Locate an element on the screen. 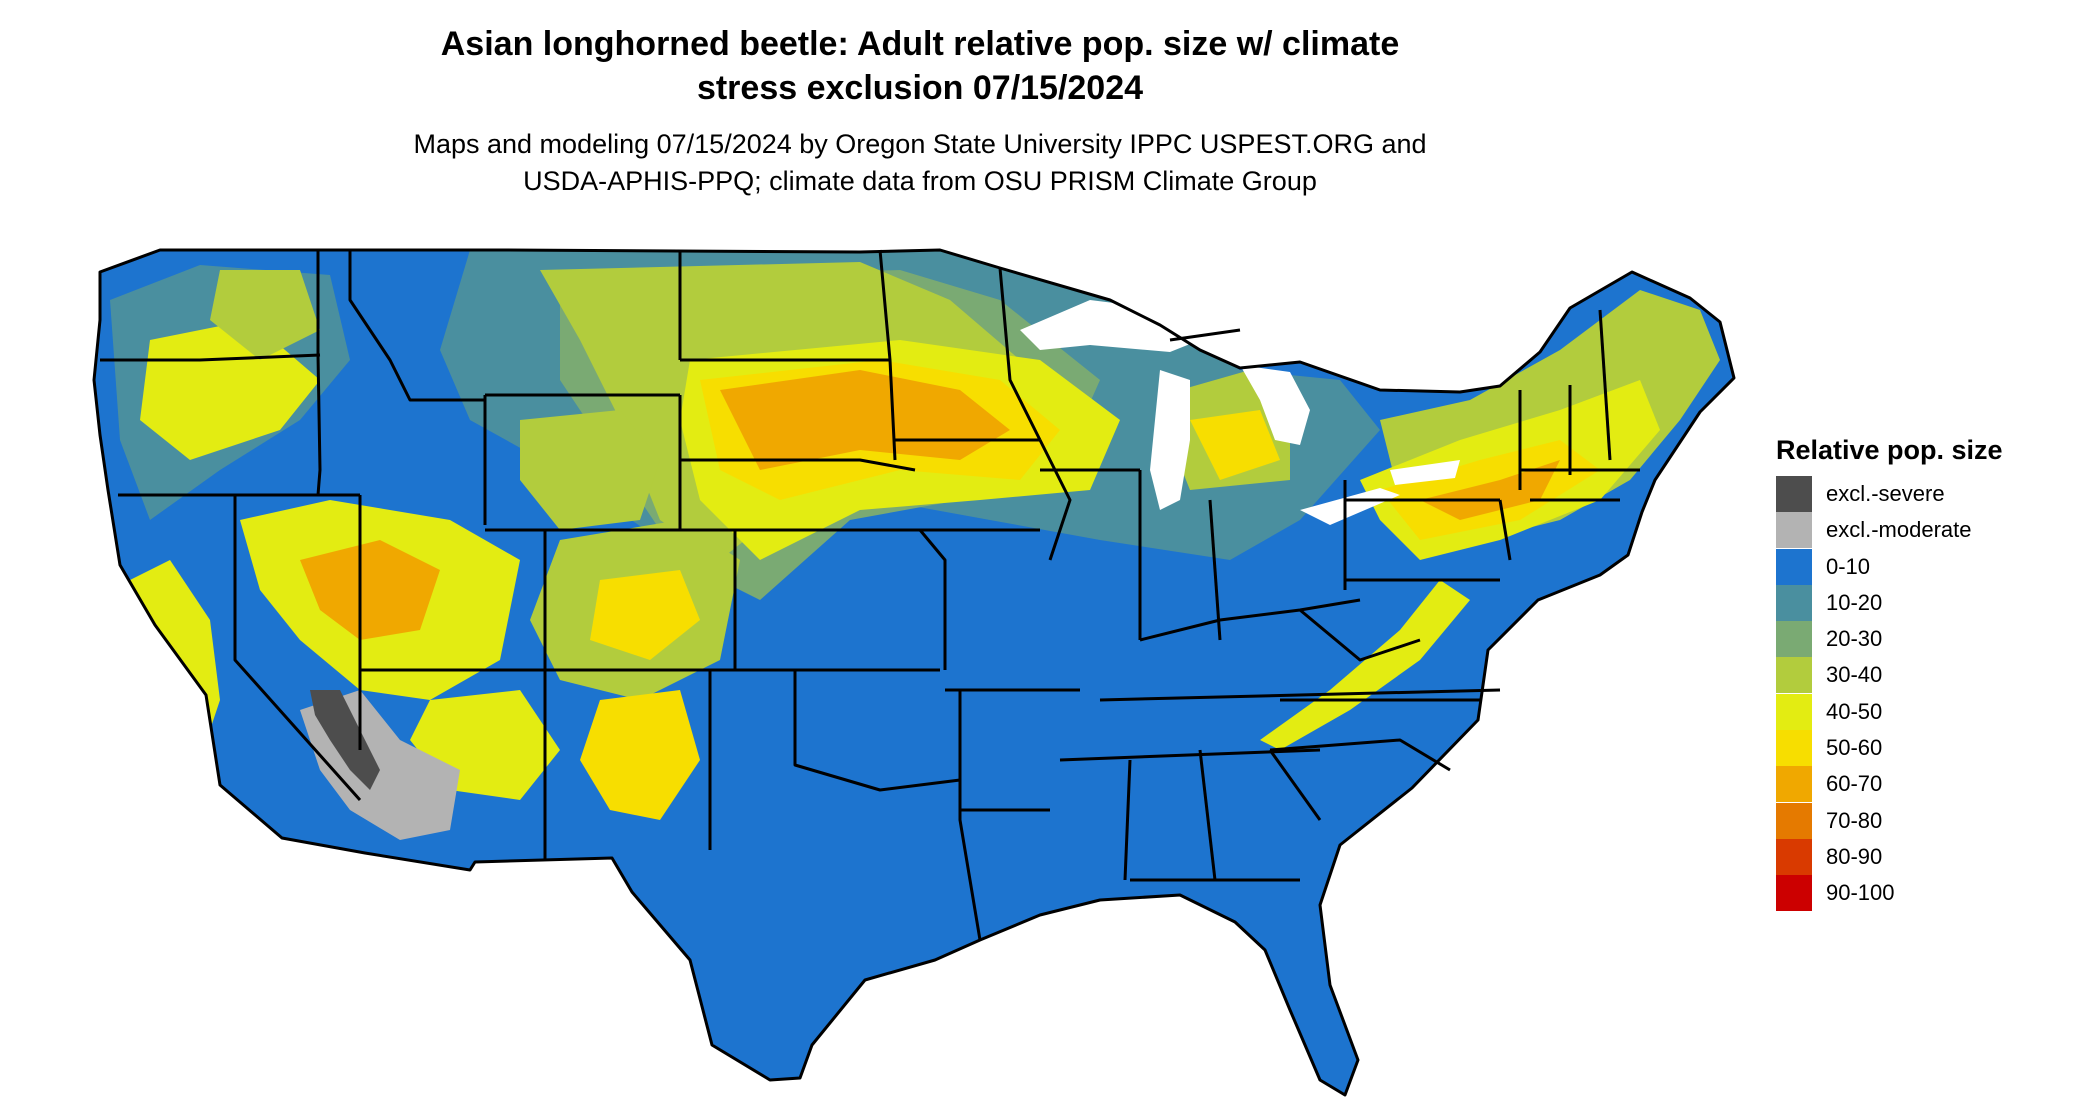 The image size is (2100, 1116). legend-label-30-40: 30-40 is located at coordinates (1854, 675).